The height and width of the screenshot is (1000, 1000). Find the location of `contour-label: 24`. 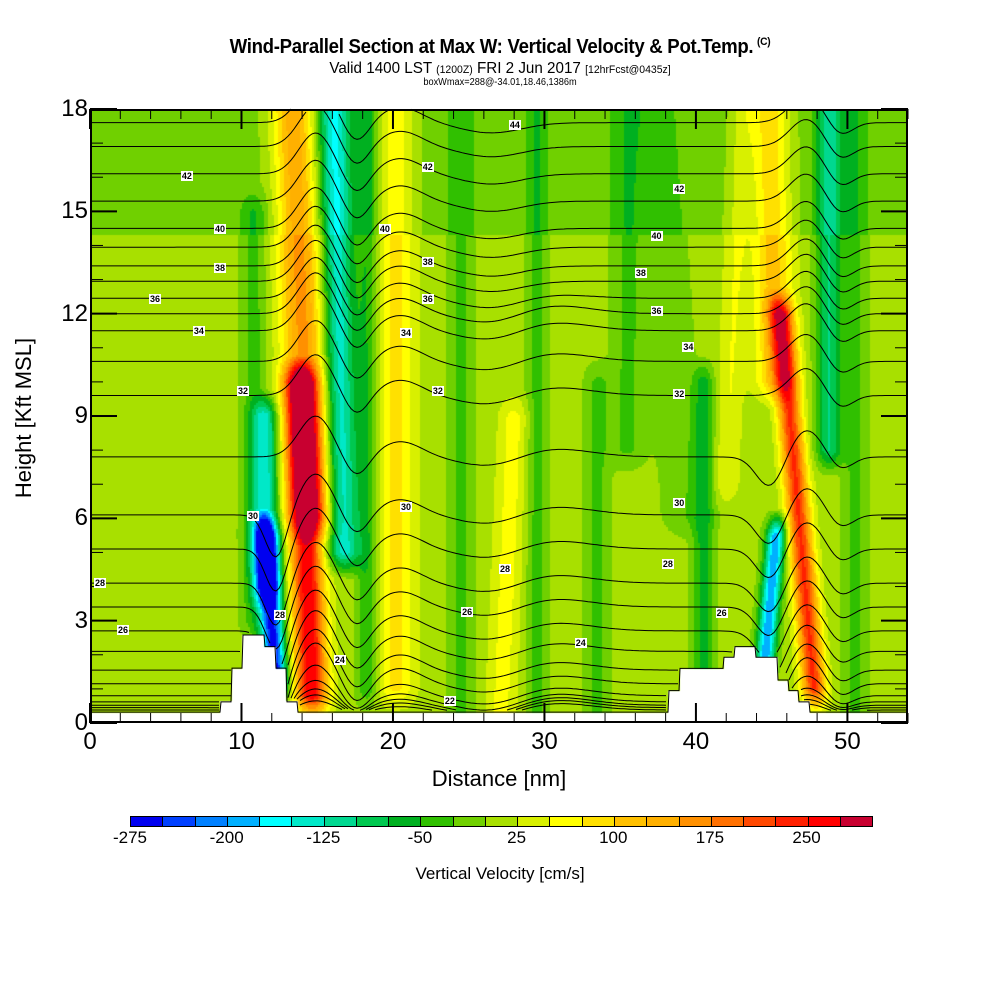

contour-label: 24 is located at coordinates (339, 659).